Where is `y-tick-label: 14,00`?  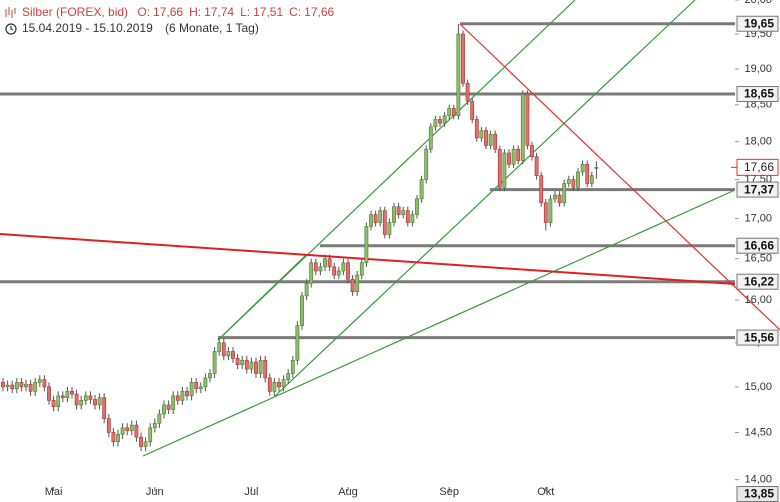
y-tick-label: 14,00 is located at coordinates (758, 480).